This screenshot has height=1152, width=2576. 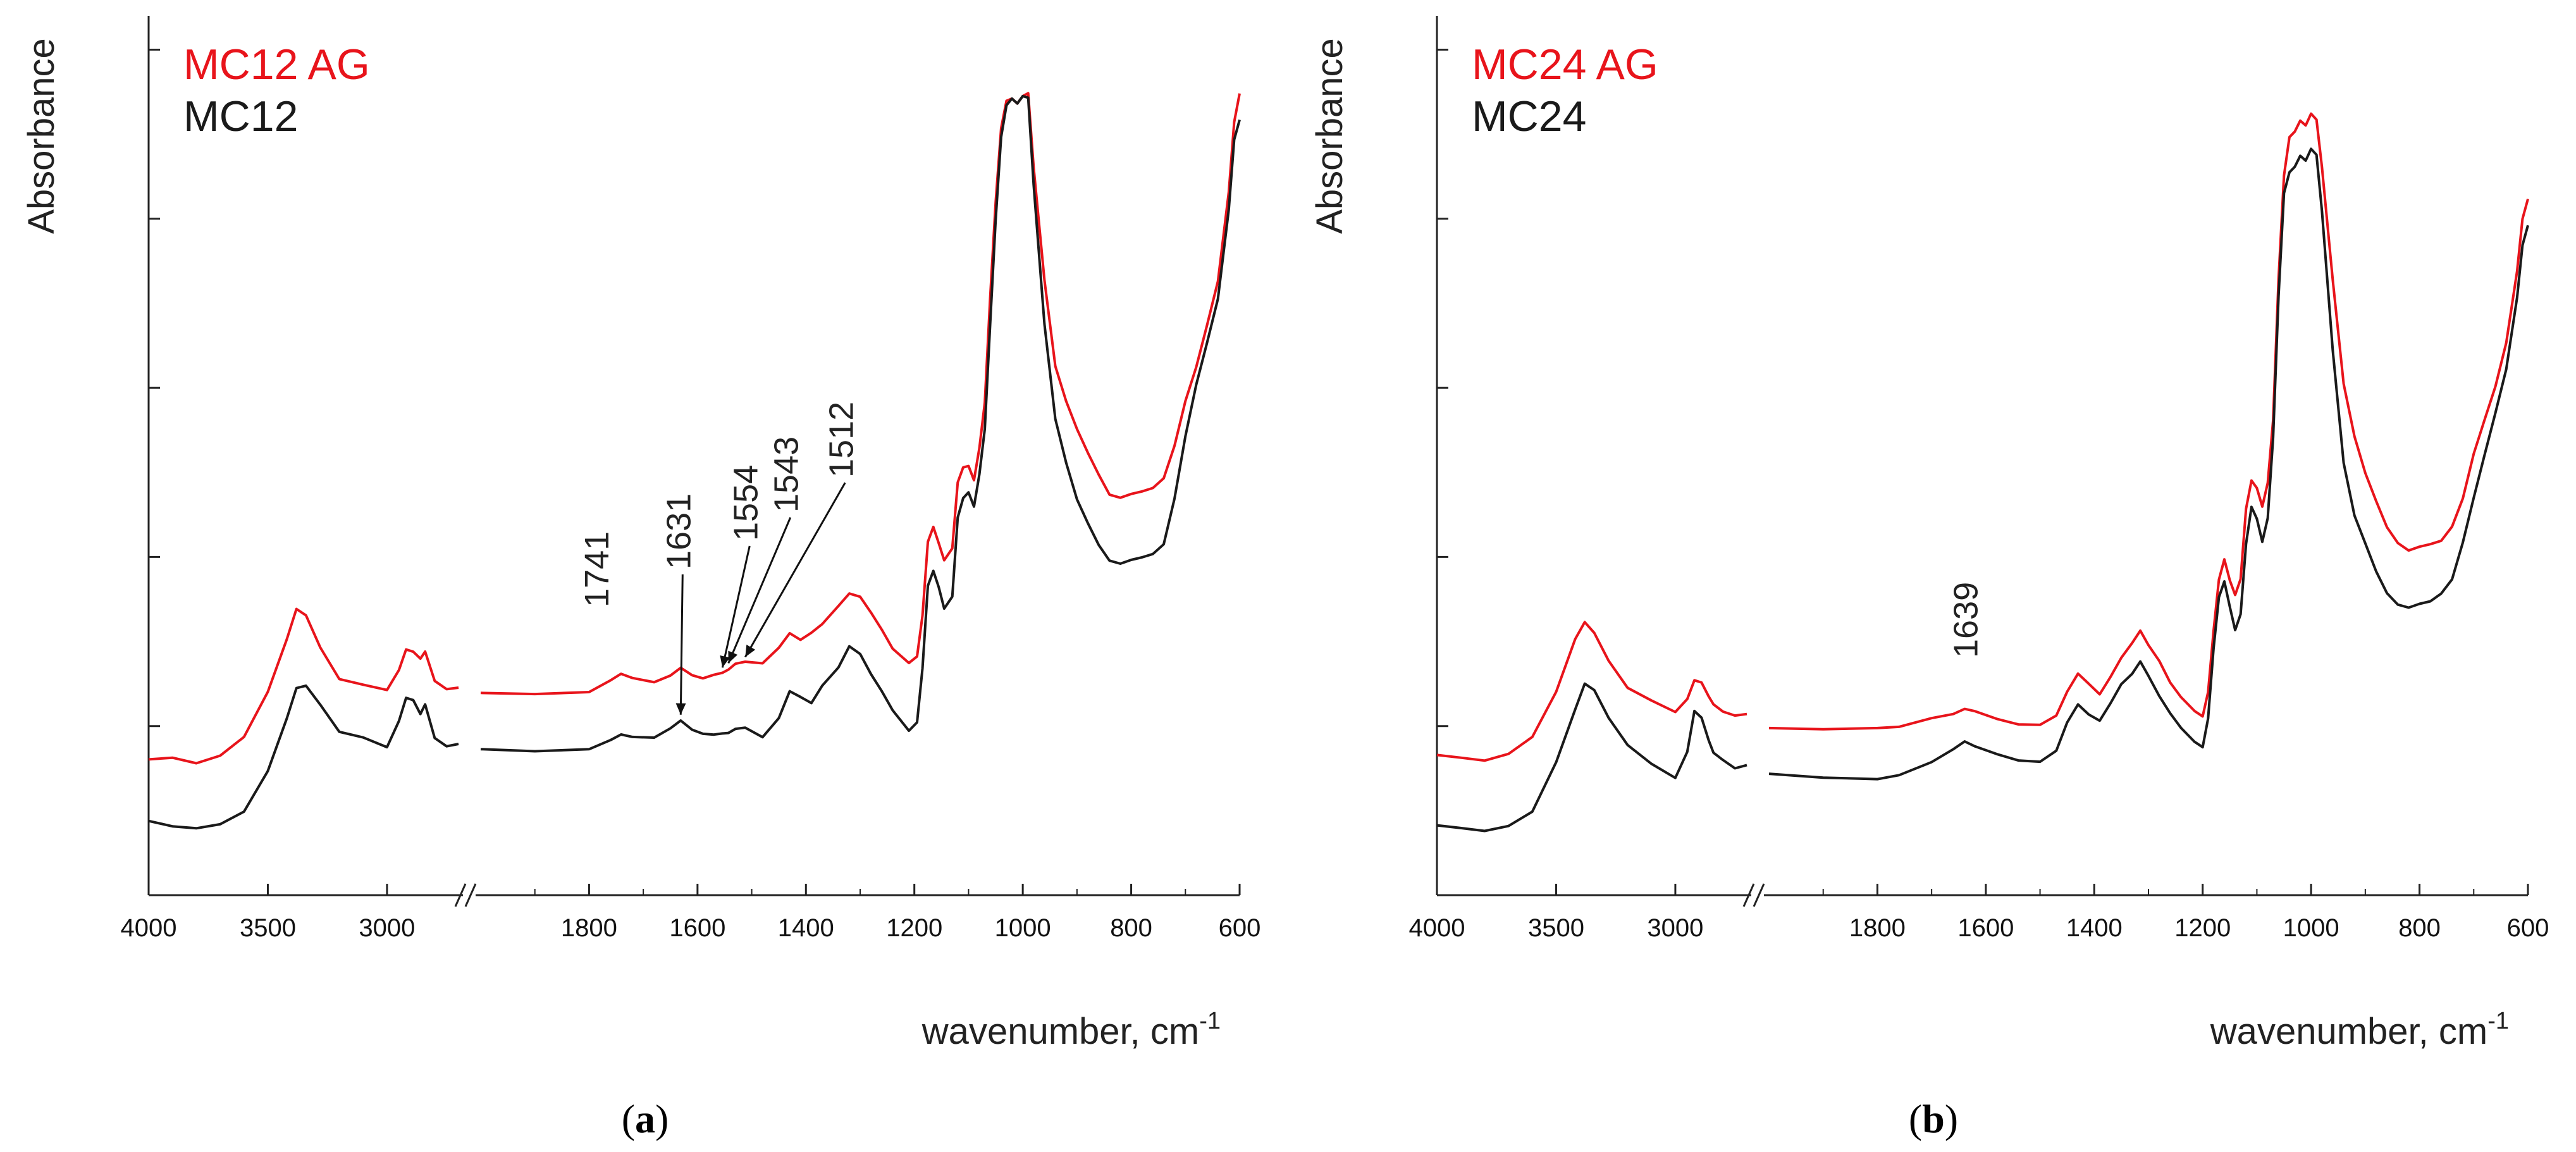 I want to click on panel-caption: (b), so click(x=1933, y=1118).